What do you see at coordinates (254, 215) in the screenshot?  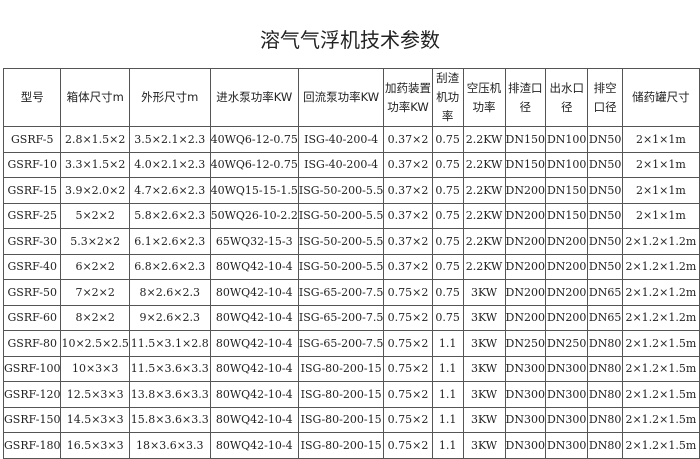 I see `table-cell: 50WQ26-10-2.2` at bounding box center [254, 215].